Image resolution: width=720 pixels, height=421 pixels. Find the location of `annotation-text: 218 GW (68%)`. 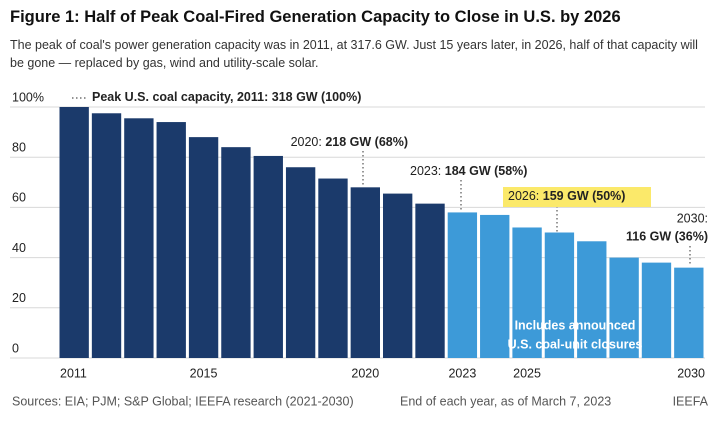

annotation-text: 218 GW (68%) is located at coordinates (366, 142).